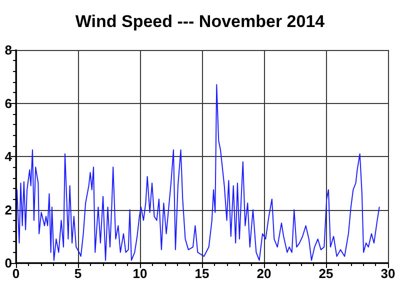 The width and height of the screenshot is (400, 300). I want to click on x-tick-label: 15, so click(202, 273).